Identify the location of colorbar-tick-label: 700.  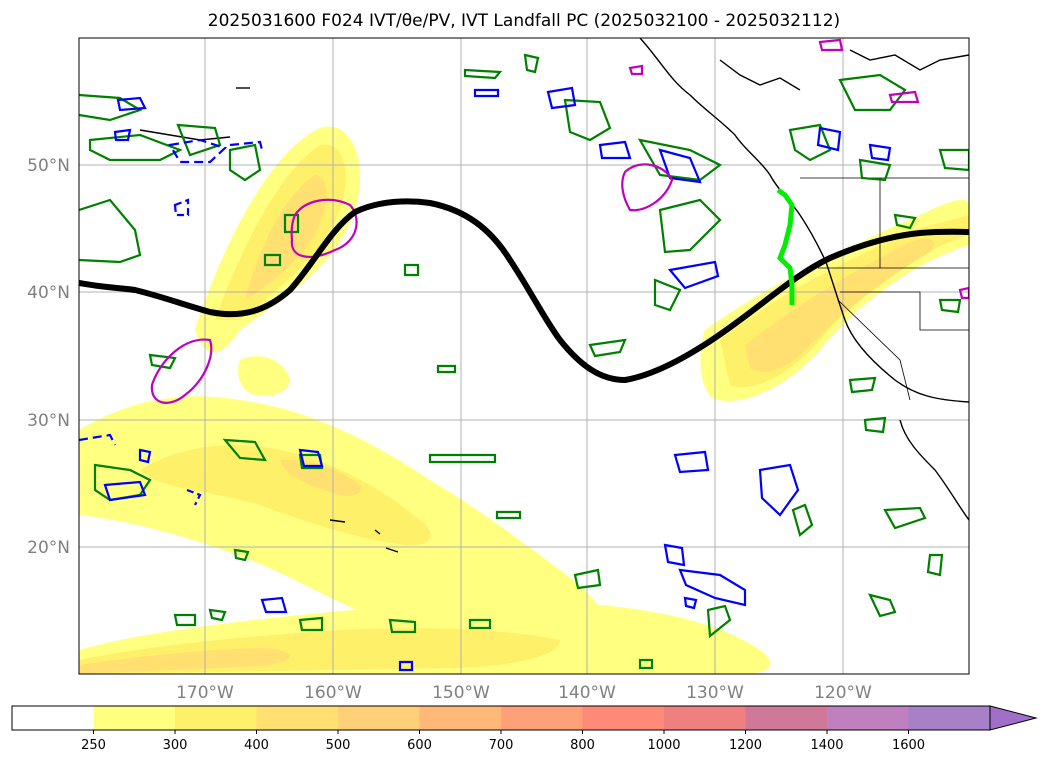
(501, 745).